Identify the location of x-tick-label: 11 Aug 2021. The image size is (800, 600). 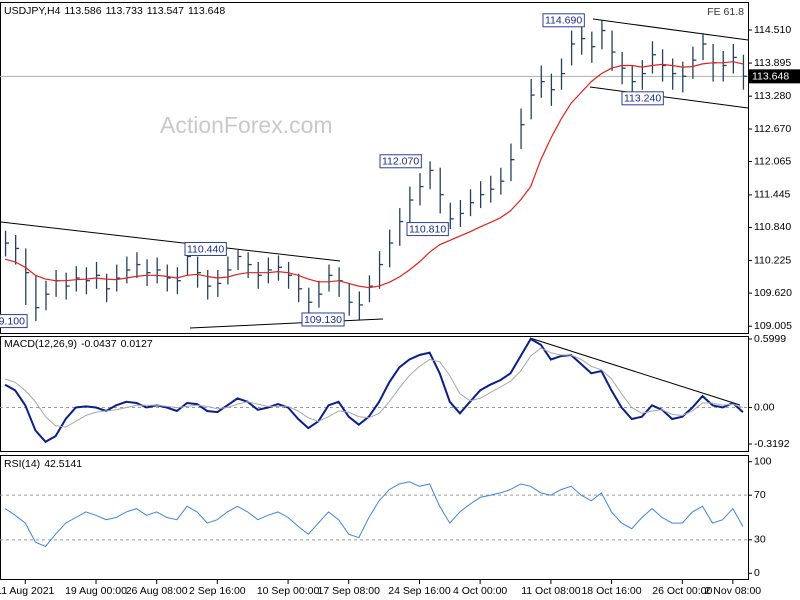
(27, 591).